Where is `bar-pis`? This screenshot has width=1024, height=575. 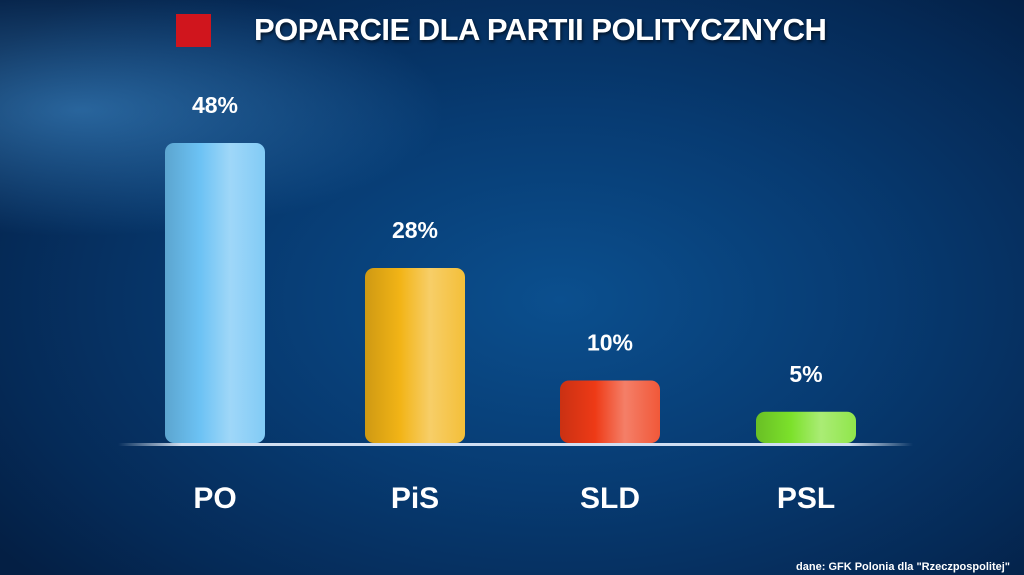 bar-pis is located at coordinates (415, 355).